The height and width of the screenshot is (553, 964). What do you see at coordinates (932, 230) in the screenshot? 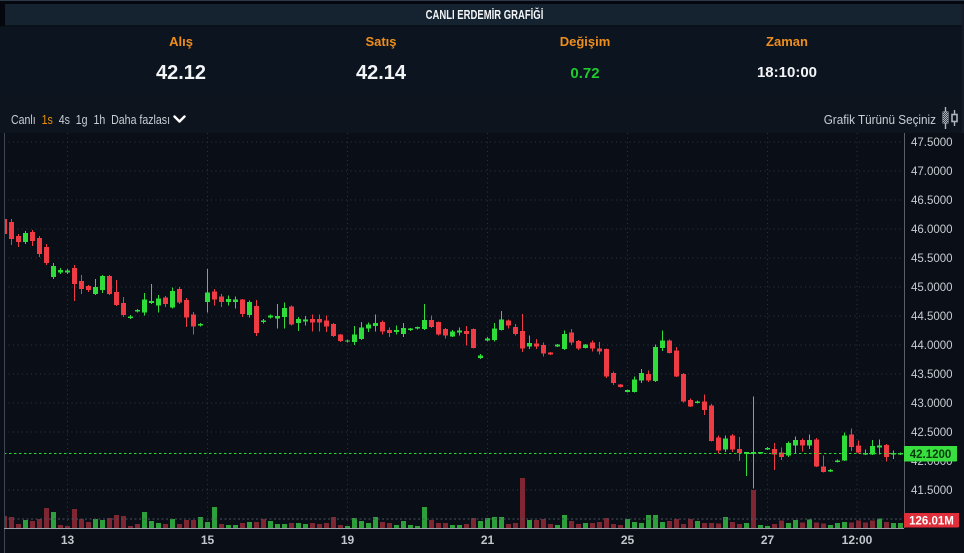
I see `svg-text: 46.0000` at bounding box center [932, 230].